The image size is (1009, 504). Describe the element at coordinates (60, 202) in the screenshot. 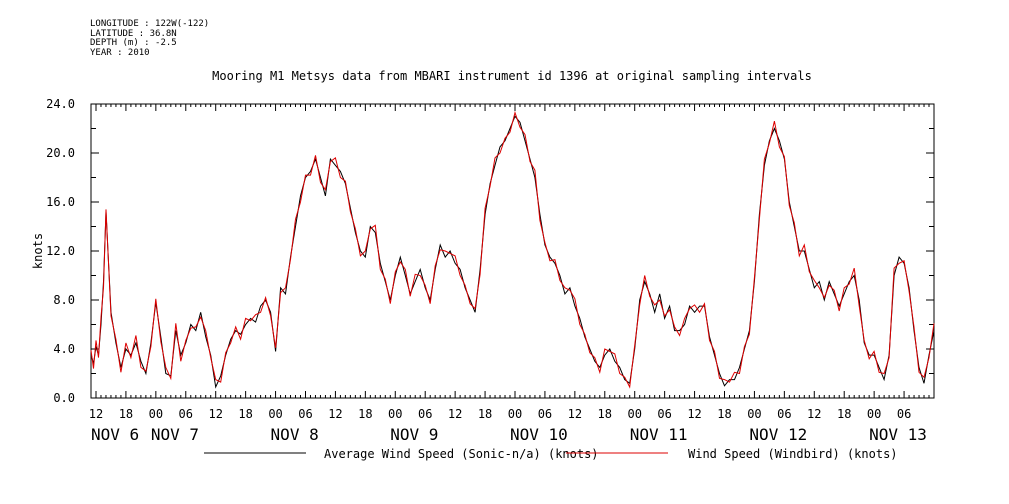

I see `y-tick-label: 16.0` at that location.